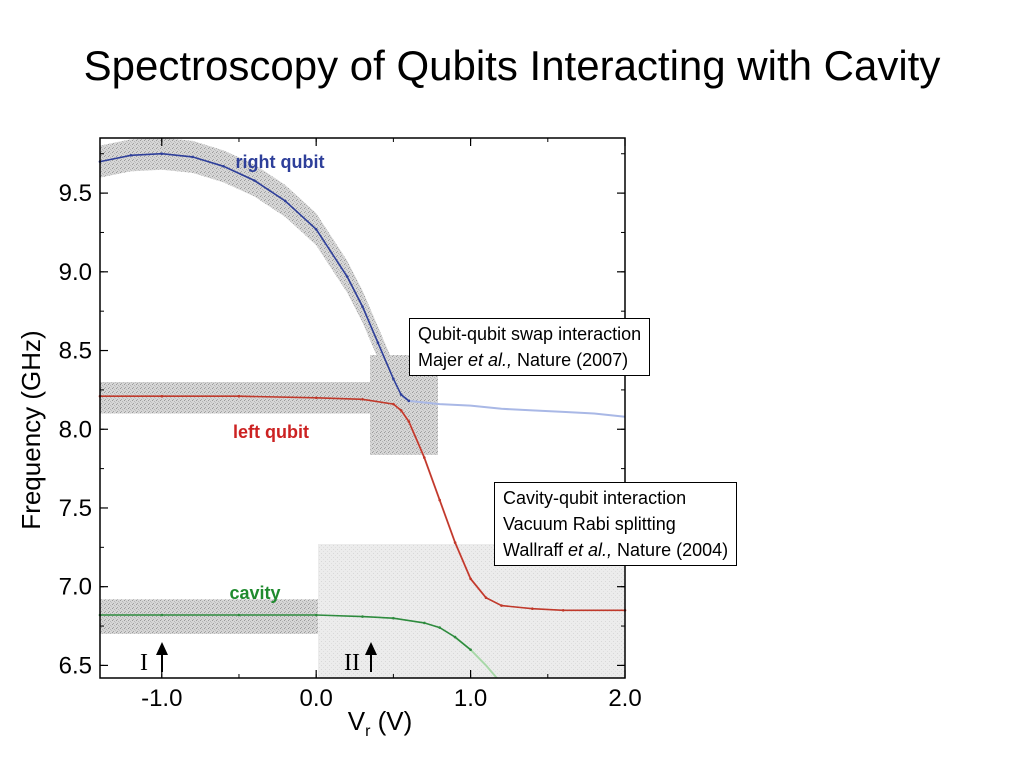 Image resolution: width=1024 pixels, height=768 pixels. What do you see at coordinates (470, 698) in the screenshot?
I see `x-tick-label: 1.0` at bounding box center [470, 698].